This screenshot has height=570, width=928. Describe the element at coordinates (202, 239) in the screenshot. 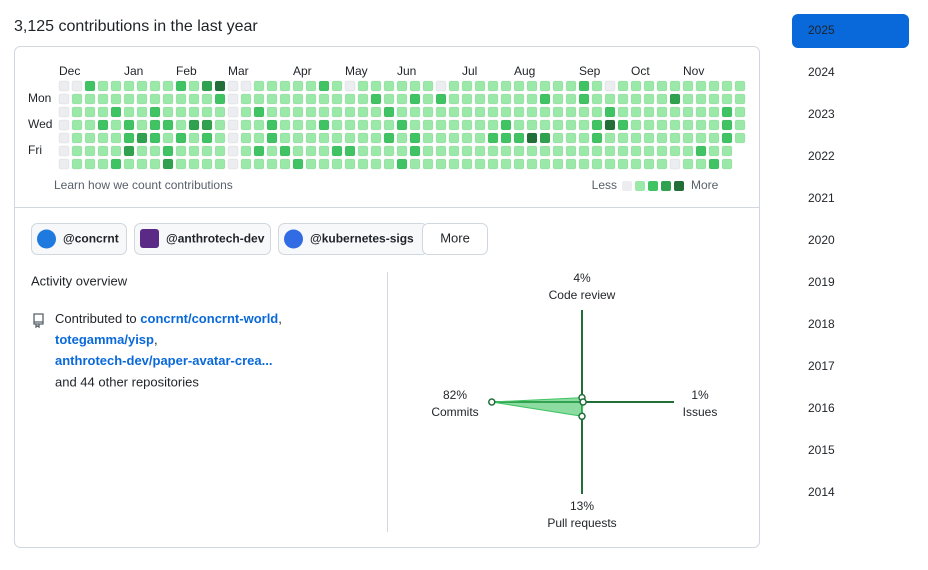

I see `org-button` at that location.